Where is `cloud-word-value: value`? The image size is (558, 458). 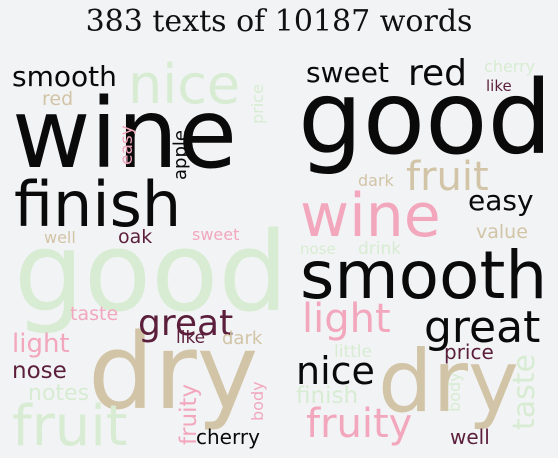
cloud-word-value: value is located at coordinates (502, 232).